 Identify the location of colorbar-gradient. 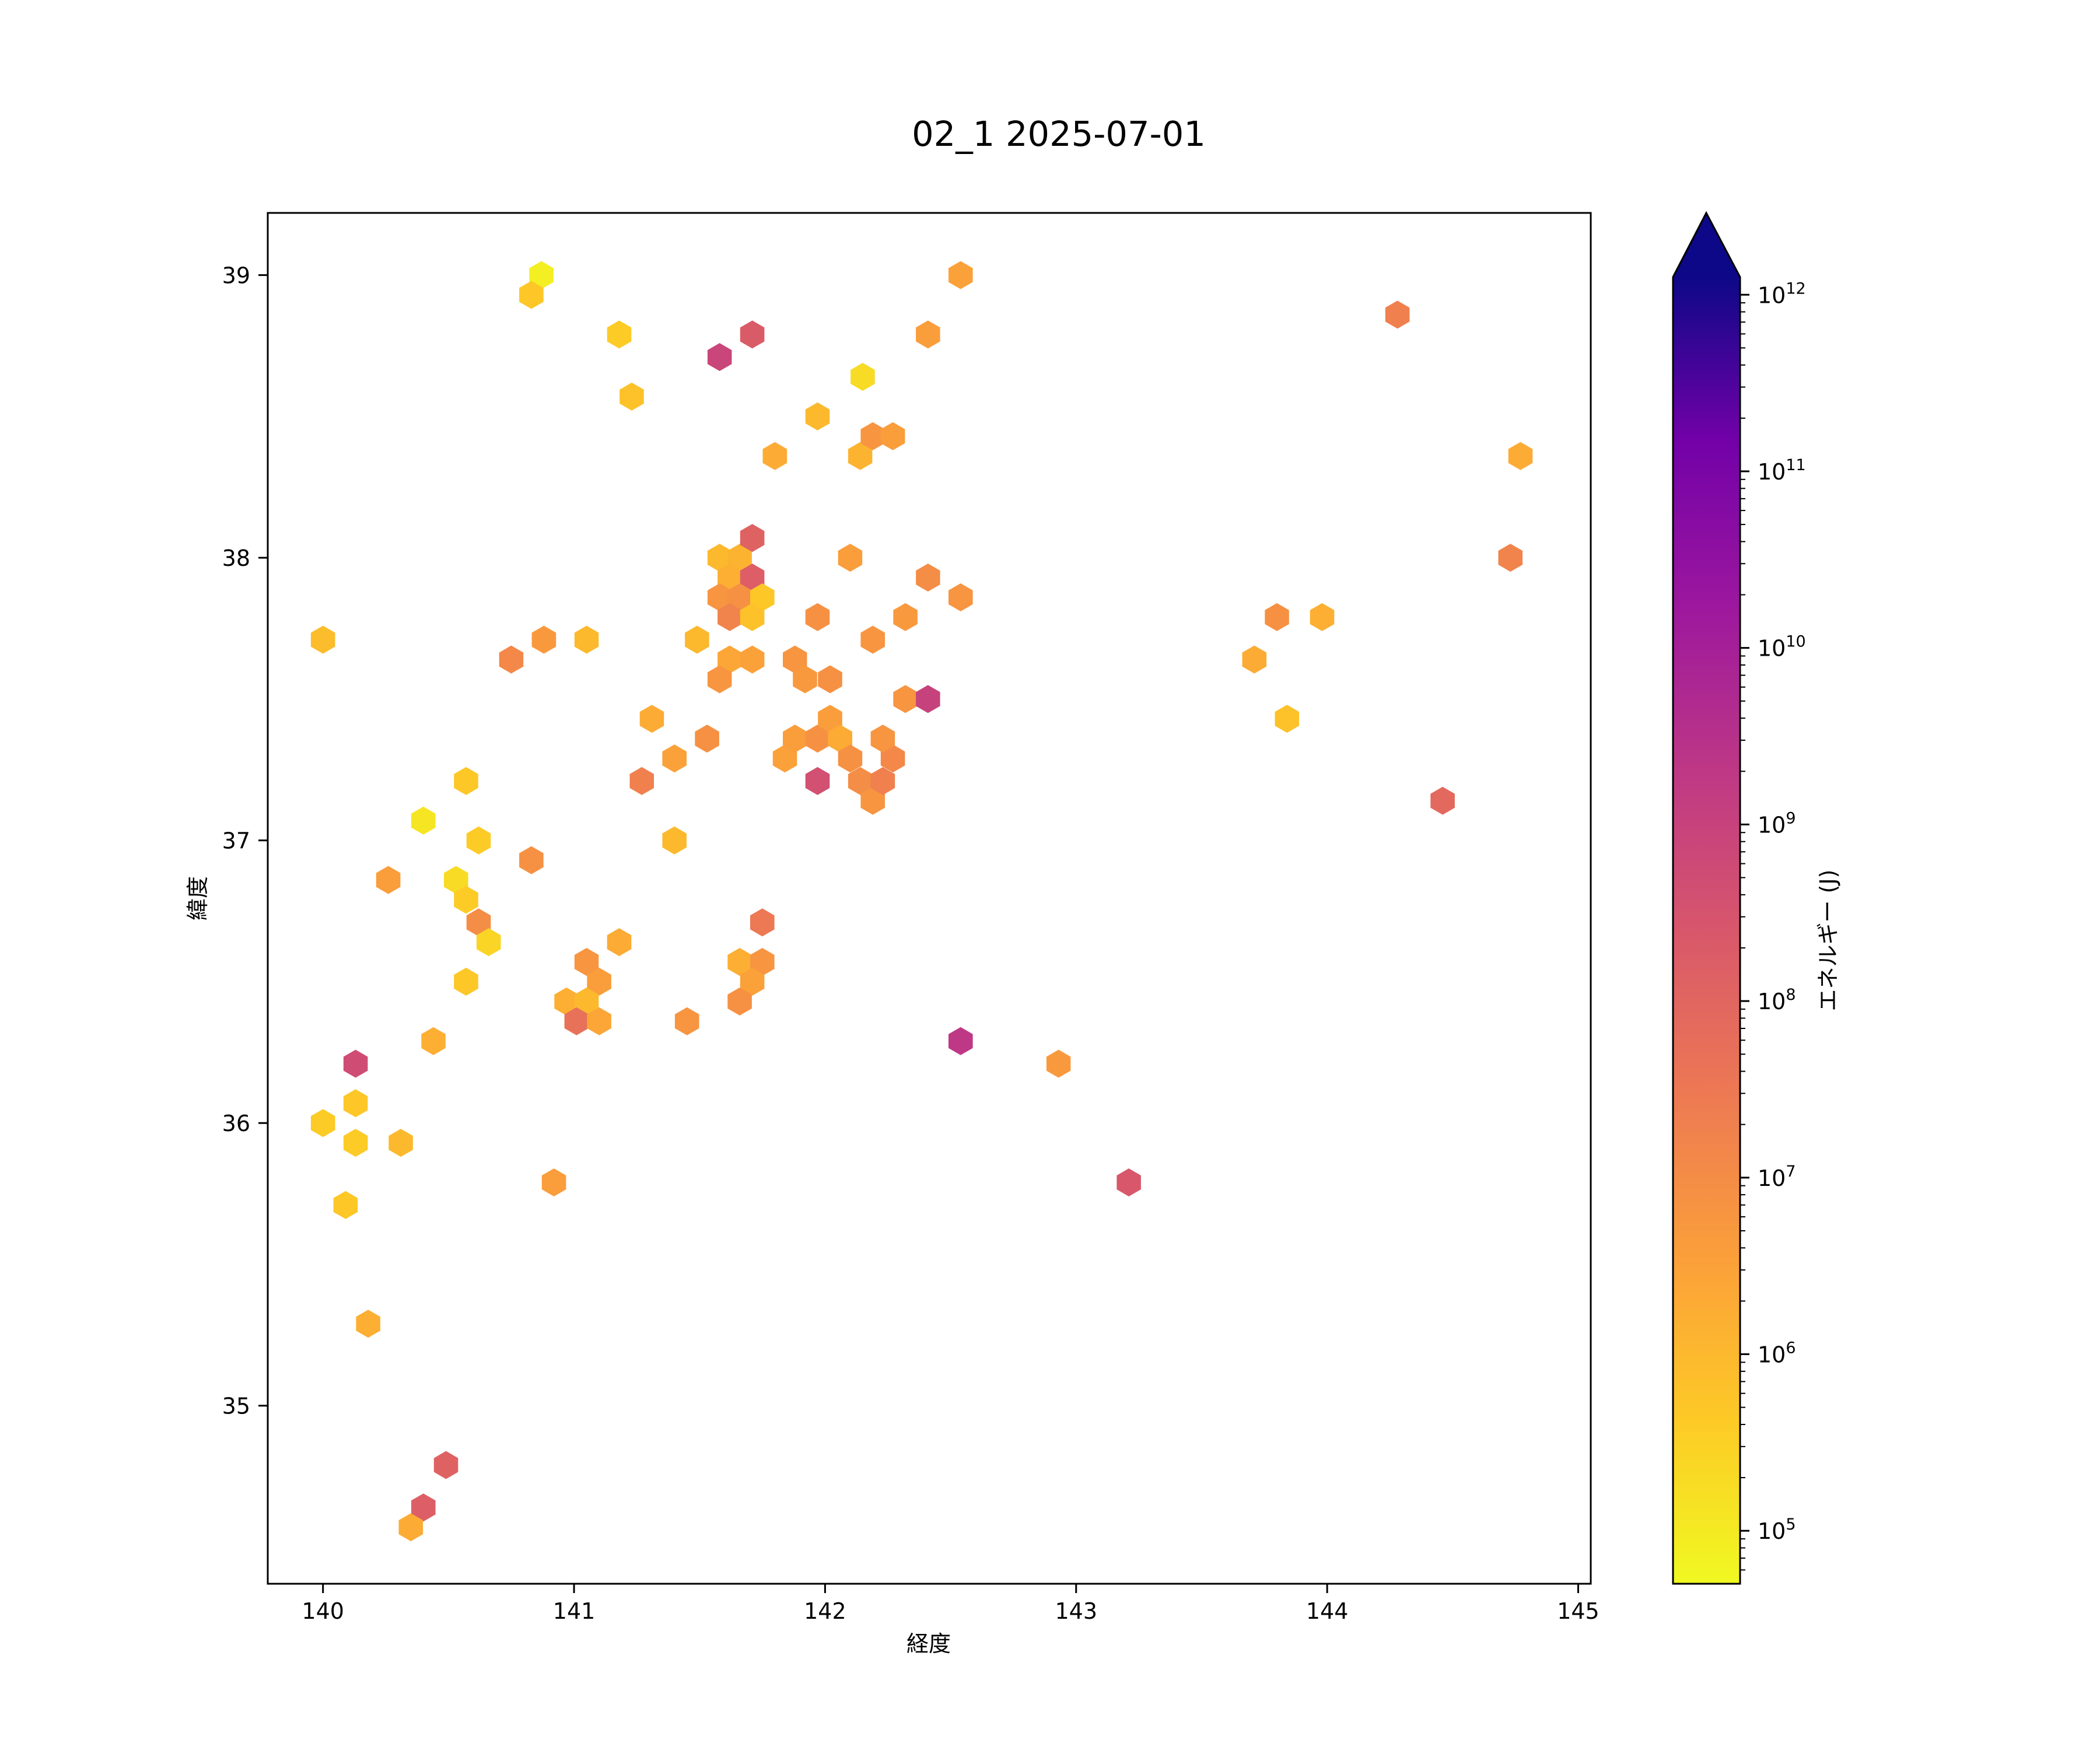
(1706, 930).